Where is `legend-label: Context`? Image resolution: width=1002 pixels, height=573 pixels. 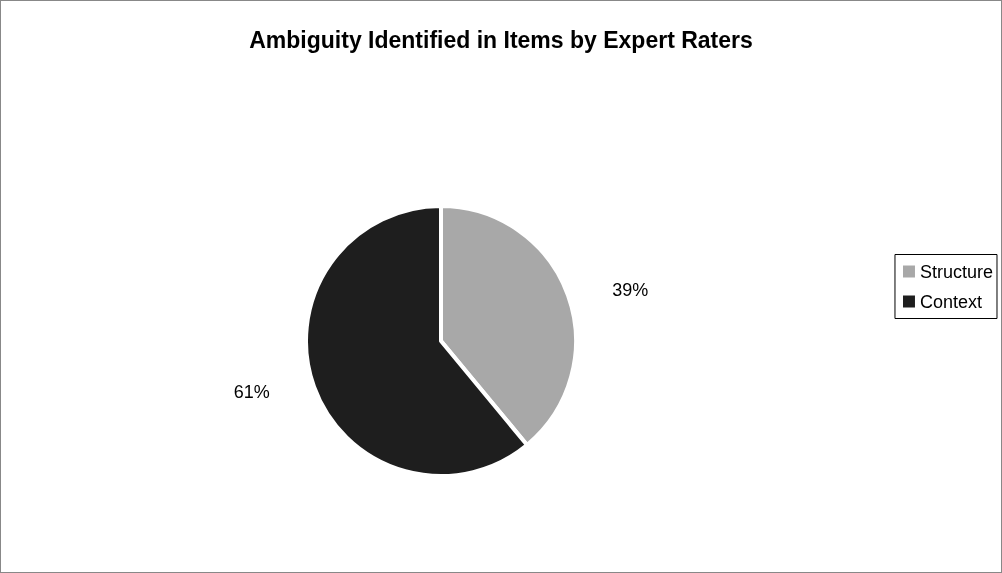
legend-label: Context is located at coordinates (951, 301).